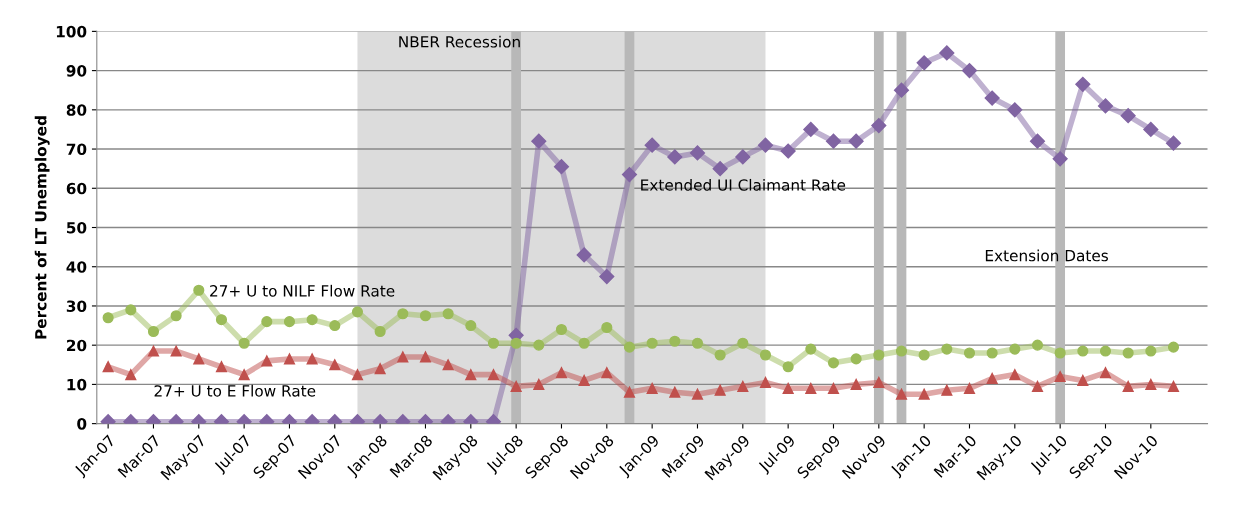 This screenshot has height=523, width=1241. I want to click on y-axis-title: Percent of LT Unemployed, so click(42, 227).